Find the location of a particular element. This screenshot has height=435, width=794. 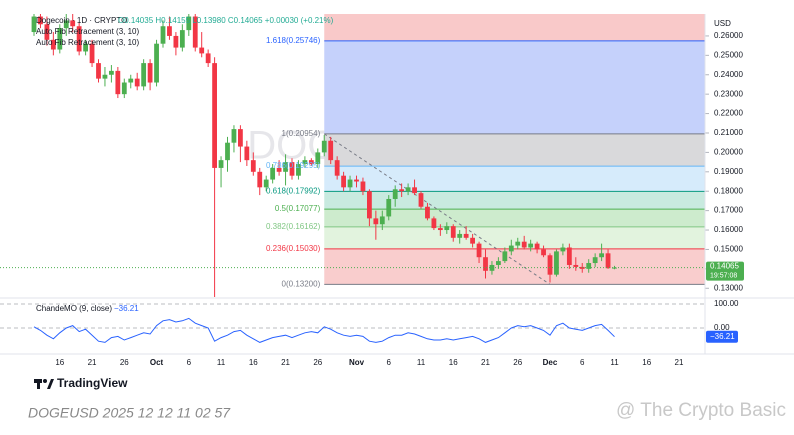

symbol-title: Dogecoin · 1D · CRYPTO is located at coordinates (81, 20).